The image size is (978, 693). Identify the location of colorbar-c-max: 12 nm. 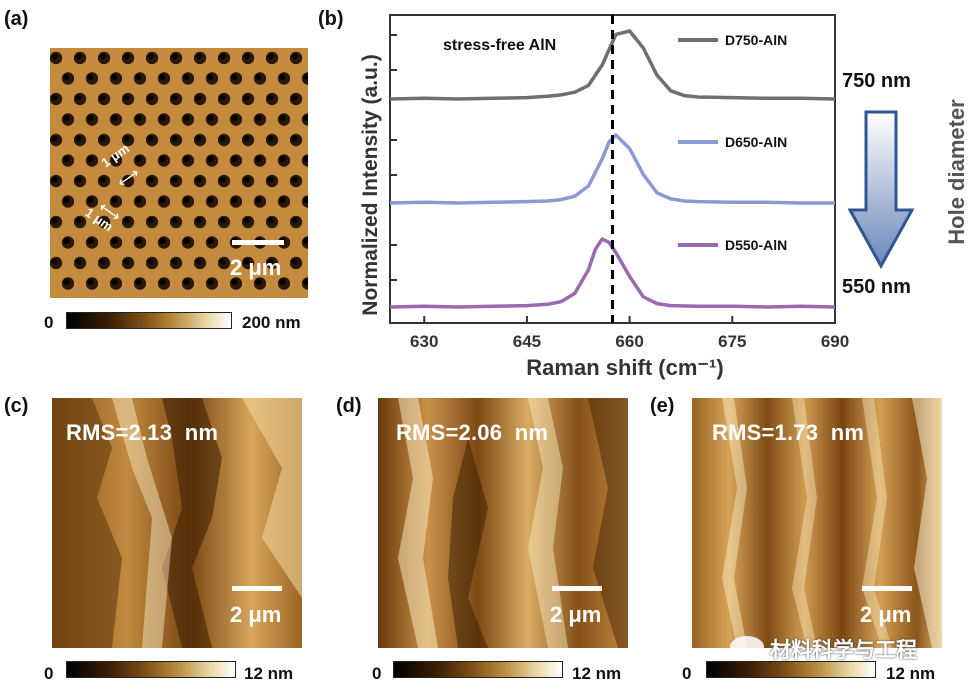
(269, 673).